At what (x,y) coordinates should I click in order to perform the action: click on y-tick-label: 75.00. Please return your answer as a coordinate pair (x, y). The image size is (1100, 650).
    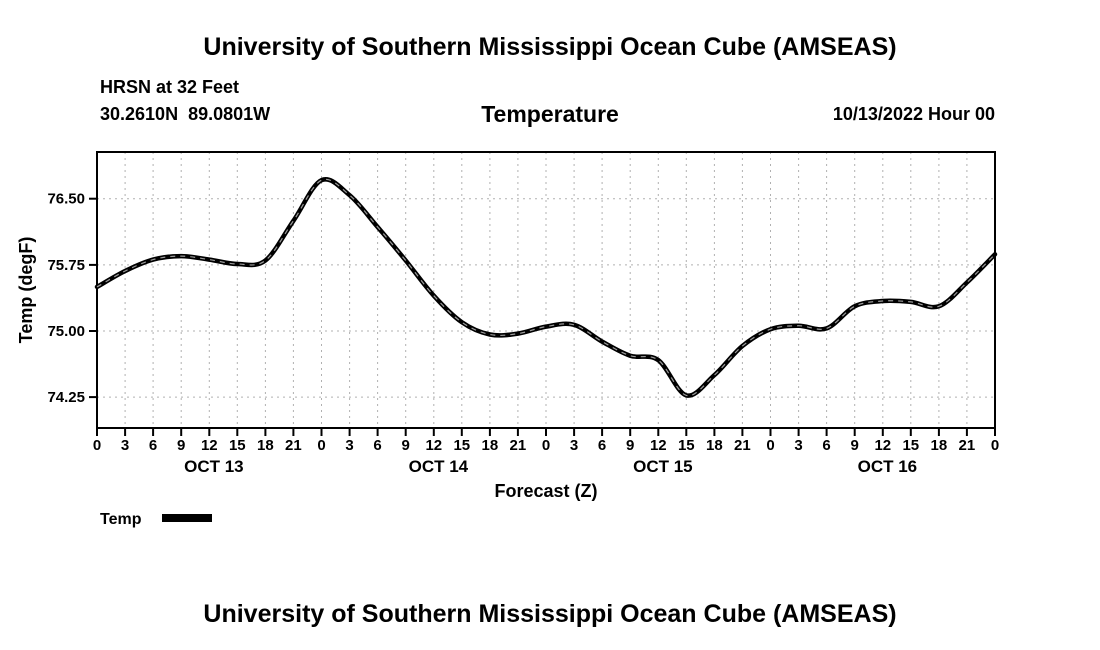
    Looking at the image, I should click on (66, 331).